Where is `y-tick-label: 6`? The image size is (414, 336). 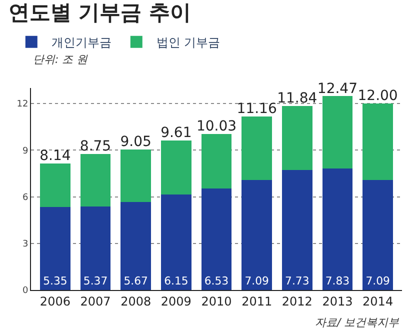 y-tick-label: 6 is located at coordinates (25, 197).